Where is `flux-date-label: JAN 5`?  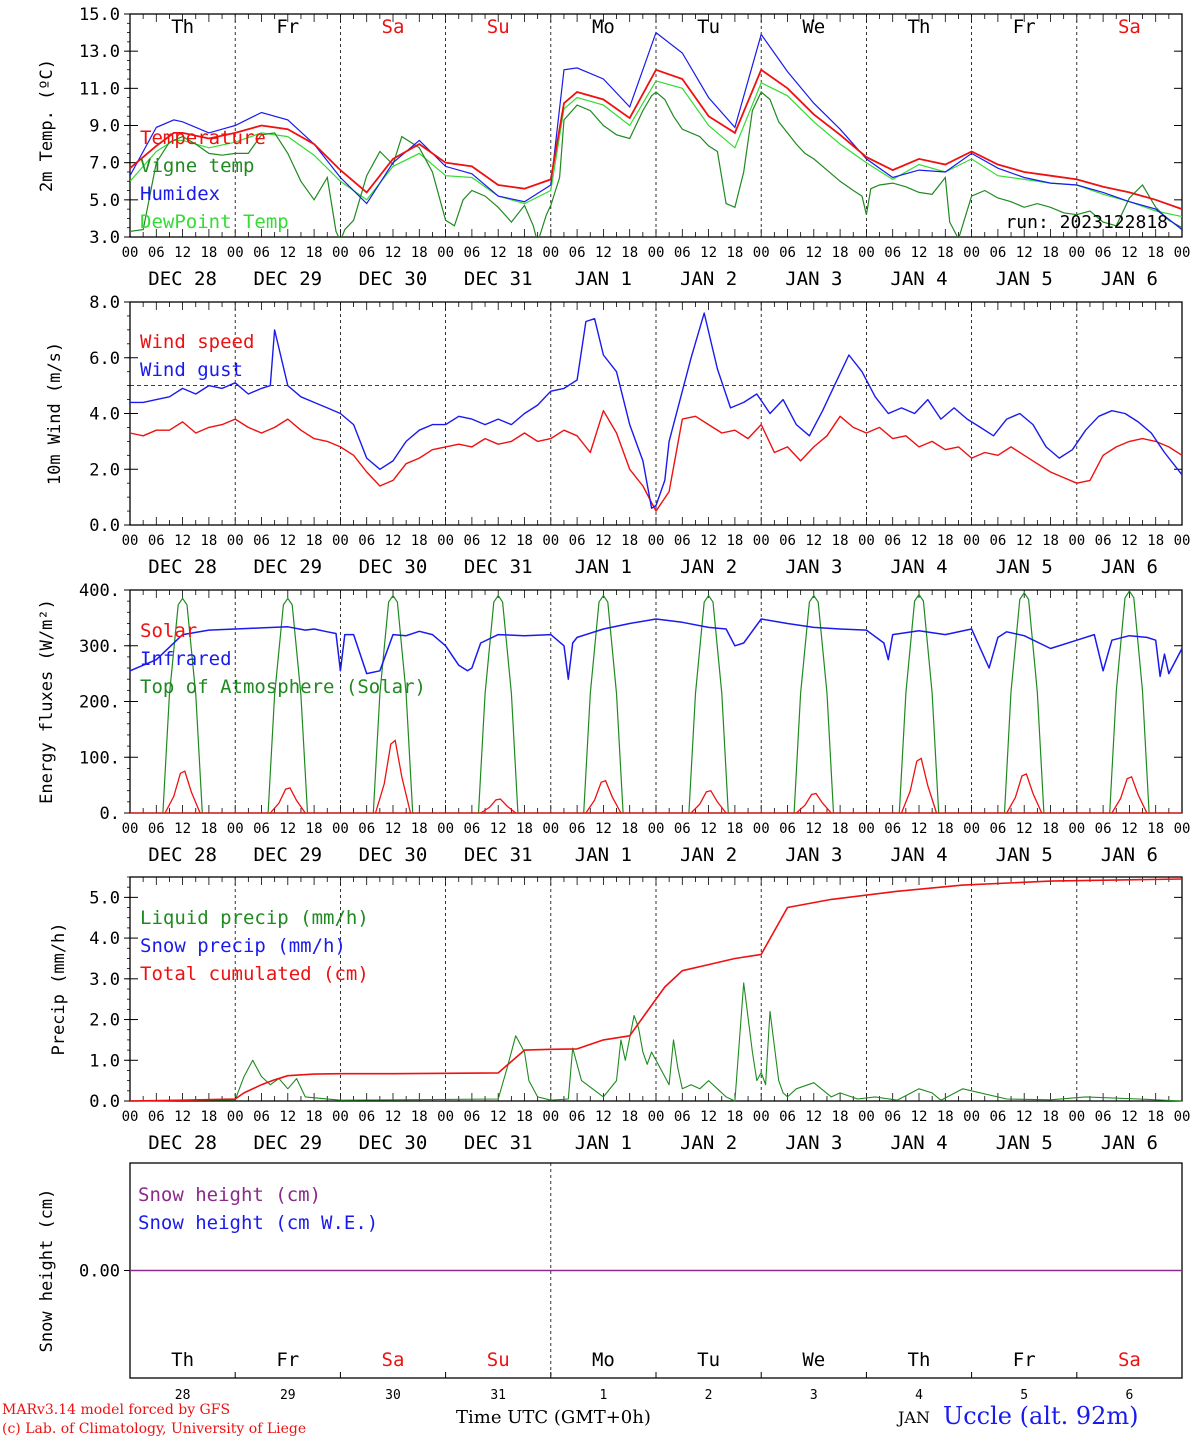
flux-date-label: JAN 5 is located at coordinates (1024, 855).